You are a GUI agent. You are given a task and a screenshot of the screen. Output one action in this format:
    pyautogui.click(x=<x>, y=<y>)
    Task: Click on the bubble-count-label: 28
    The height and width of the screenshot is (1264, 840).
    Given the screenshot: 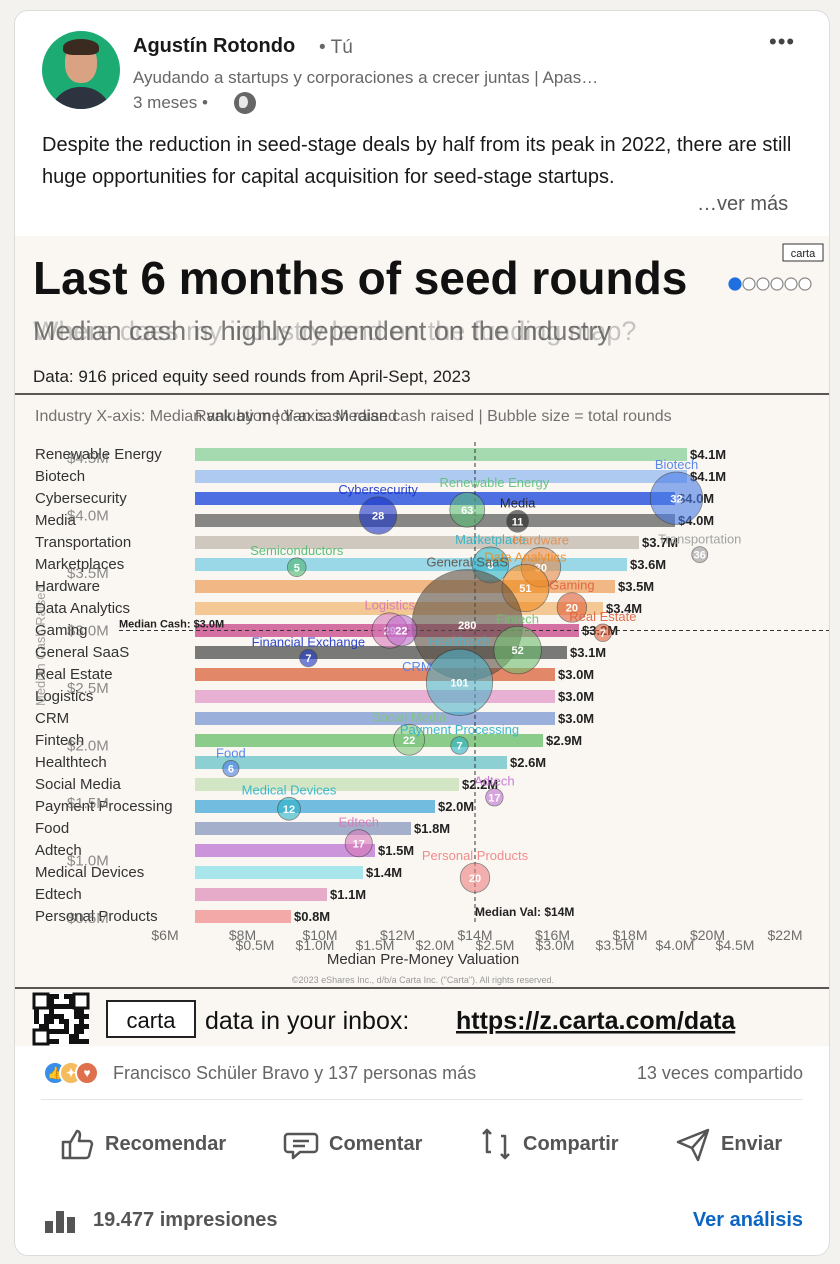 What is the action you would take?
    pyautogui.click(x=378, y=517)
    